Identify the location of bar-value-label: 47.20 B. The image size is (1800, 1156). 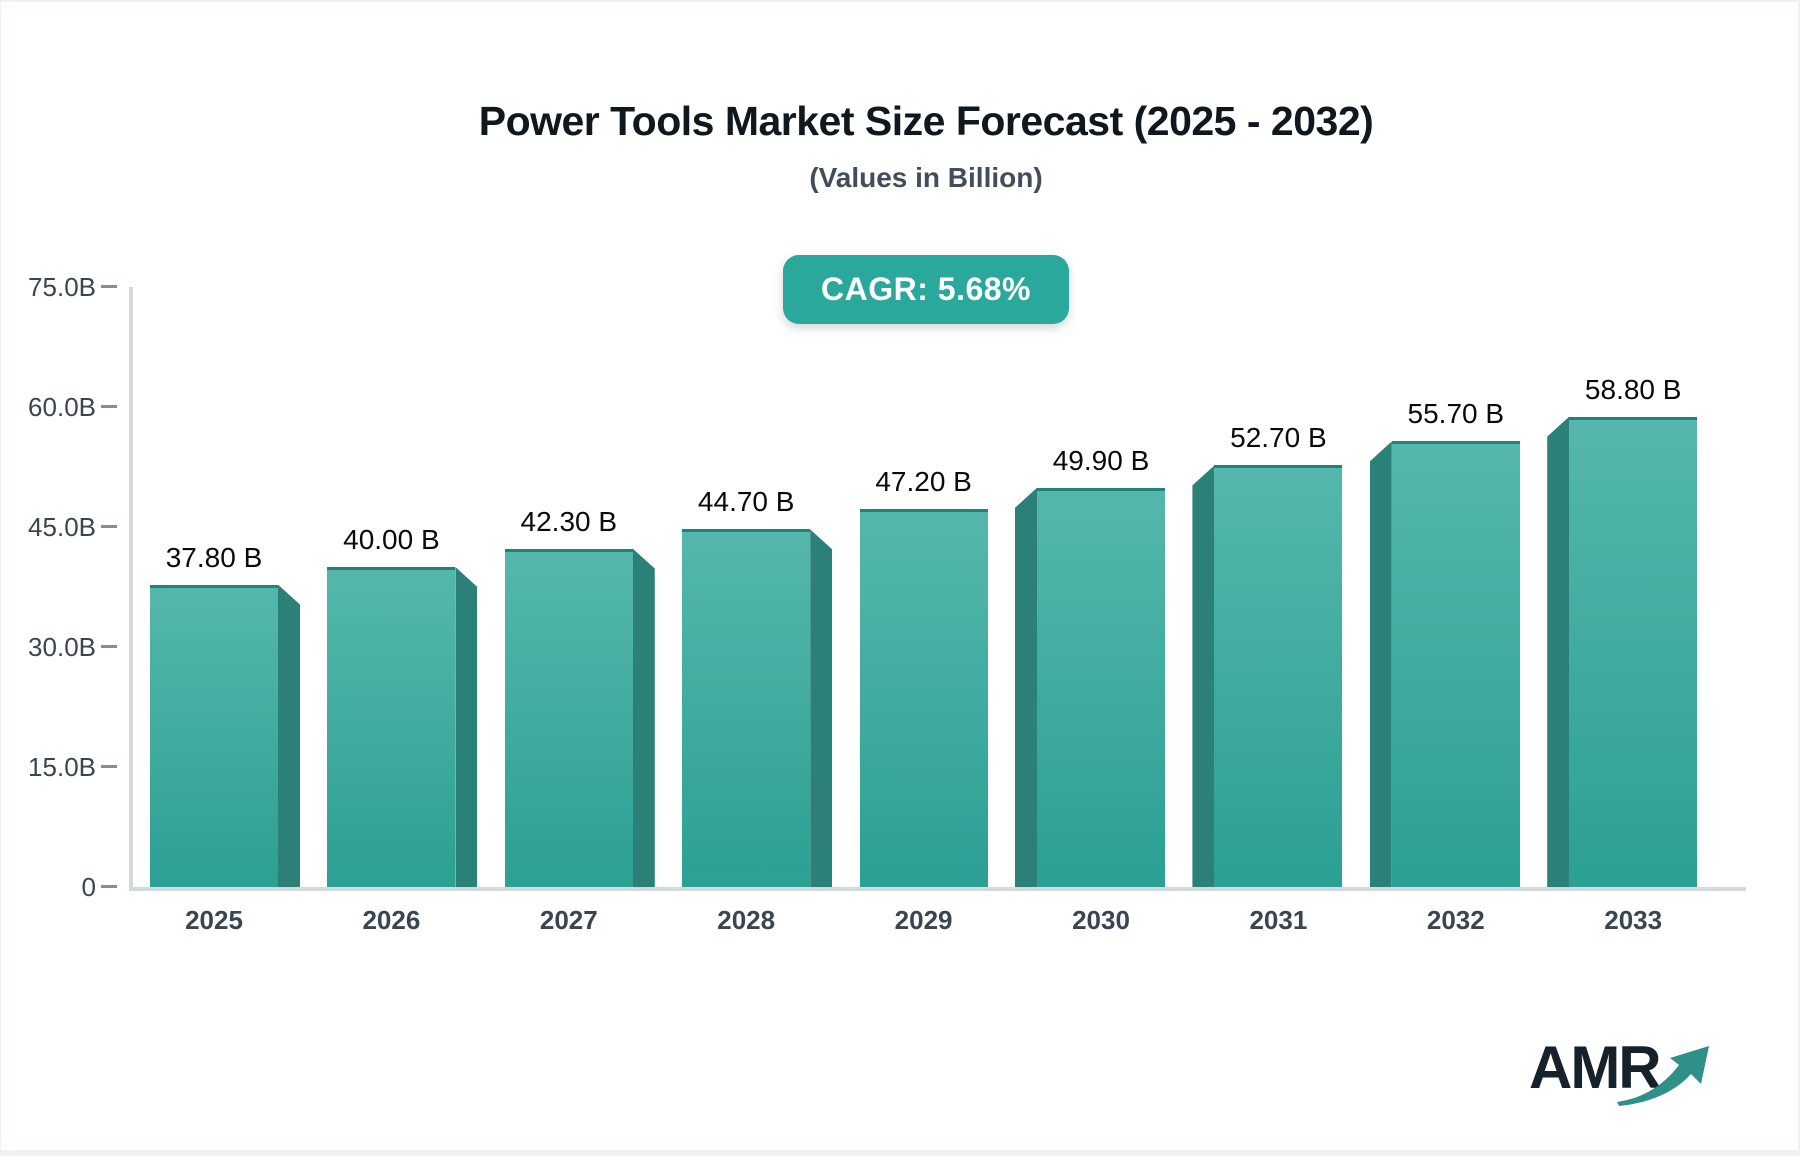
(923, 482).